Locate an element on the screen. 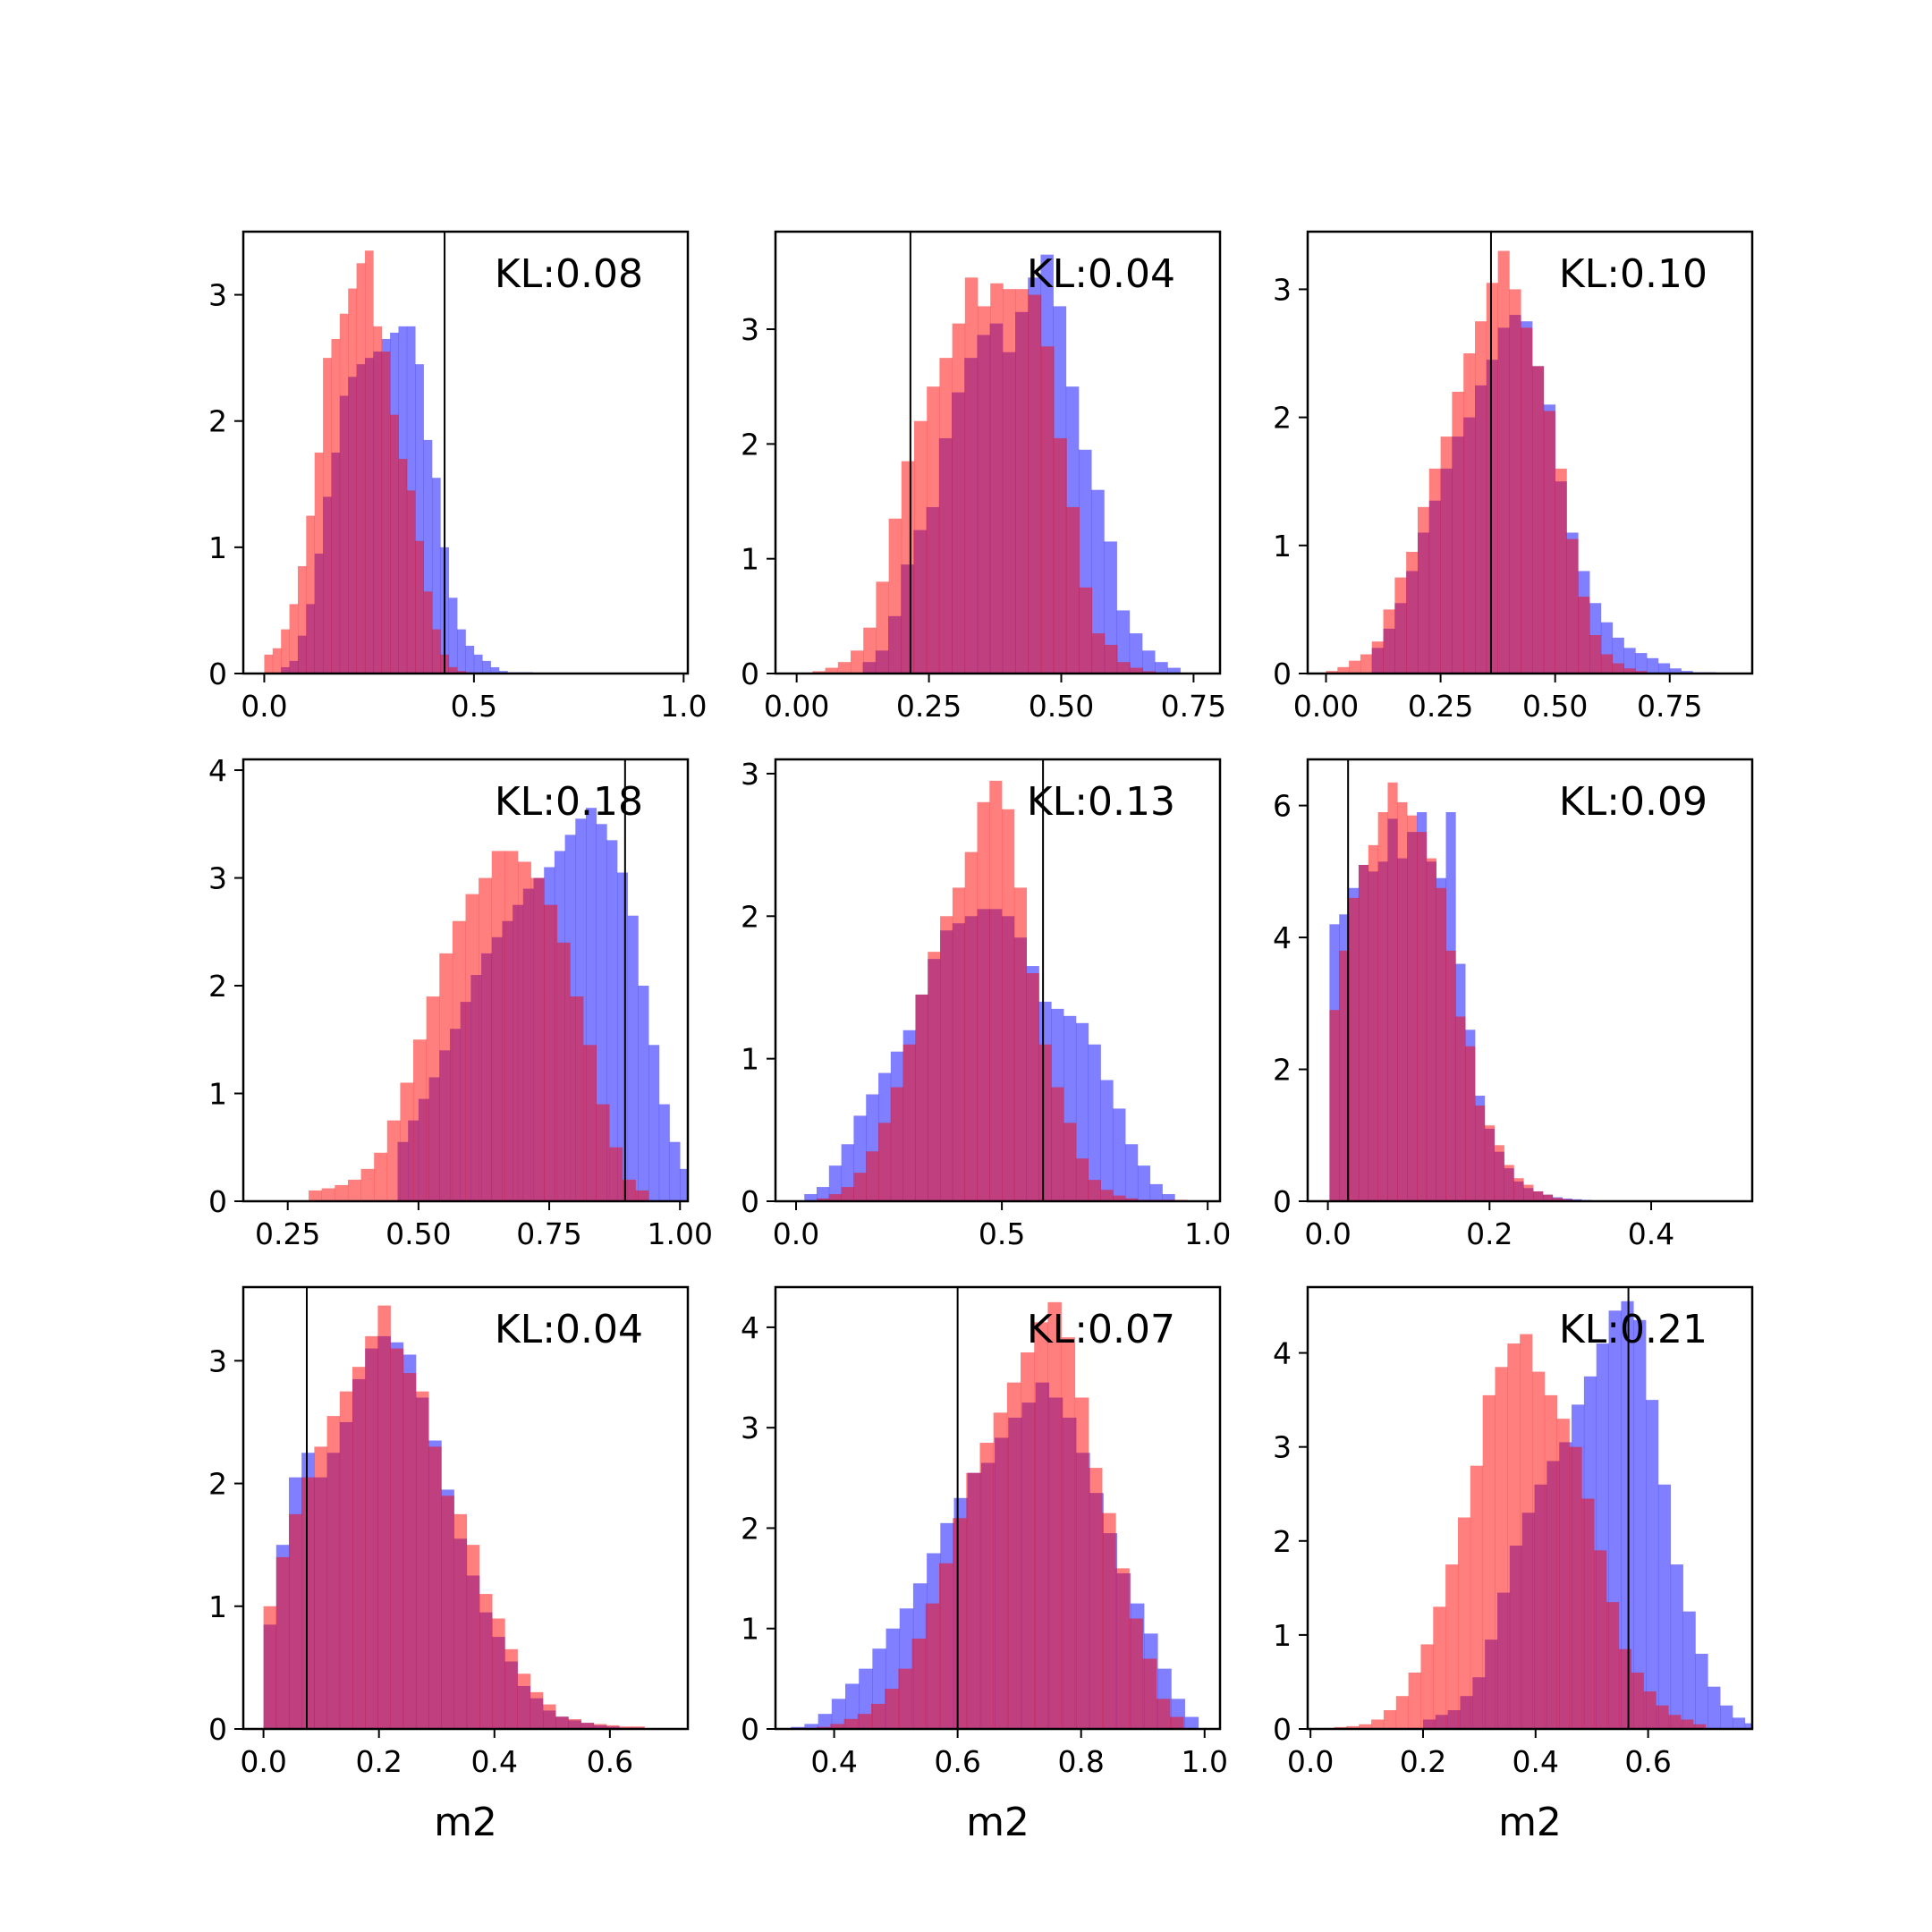 The image size is (1932, 1932). kl-divergence-label: KL:0.09 is located at coordinates (1633, 802).